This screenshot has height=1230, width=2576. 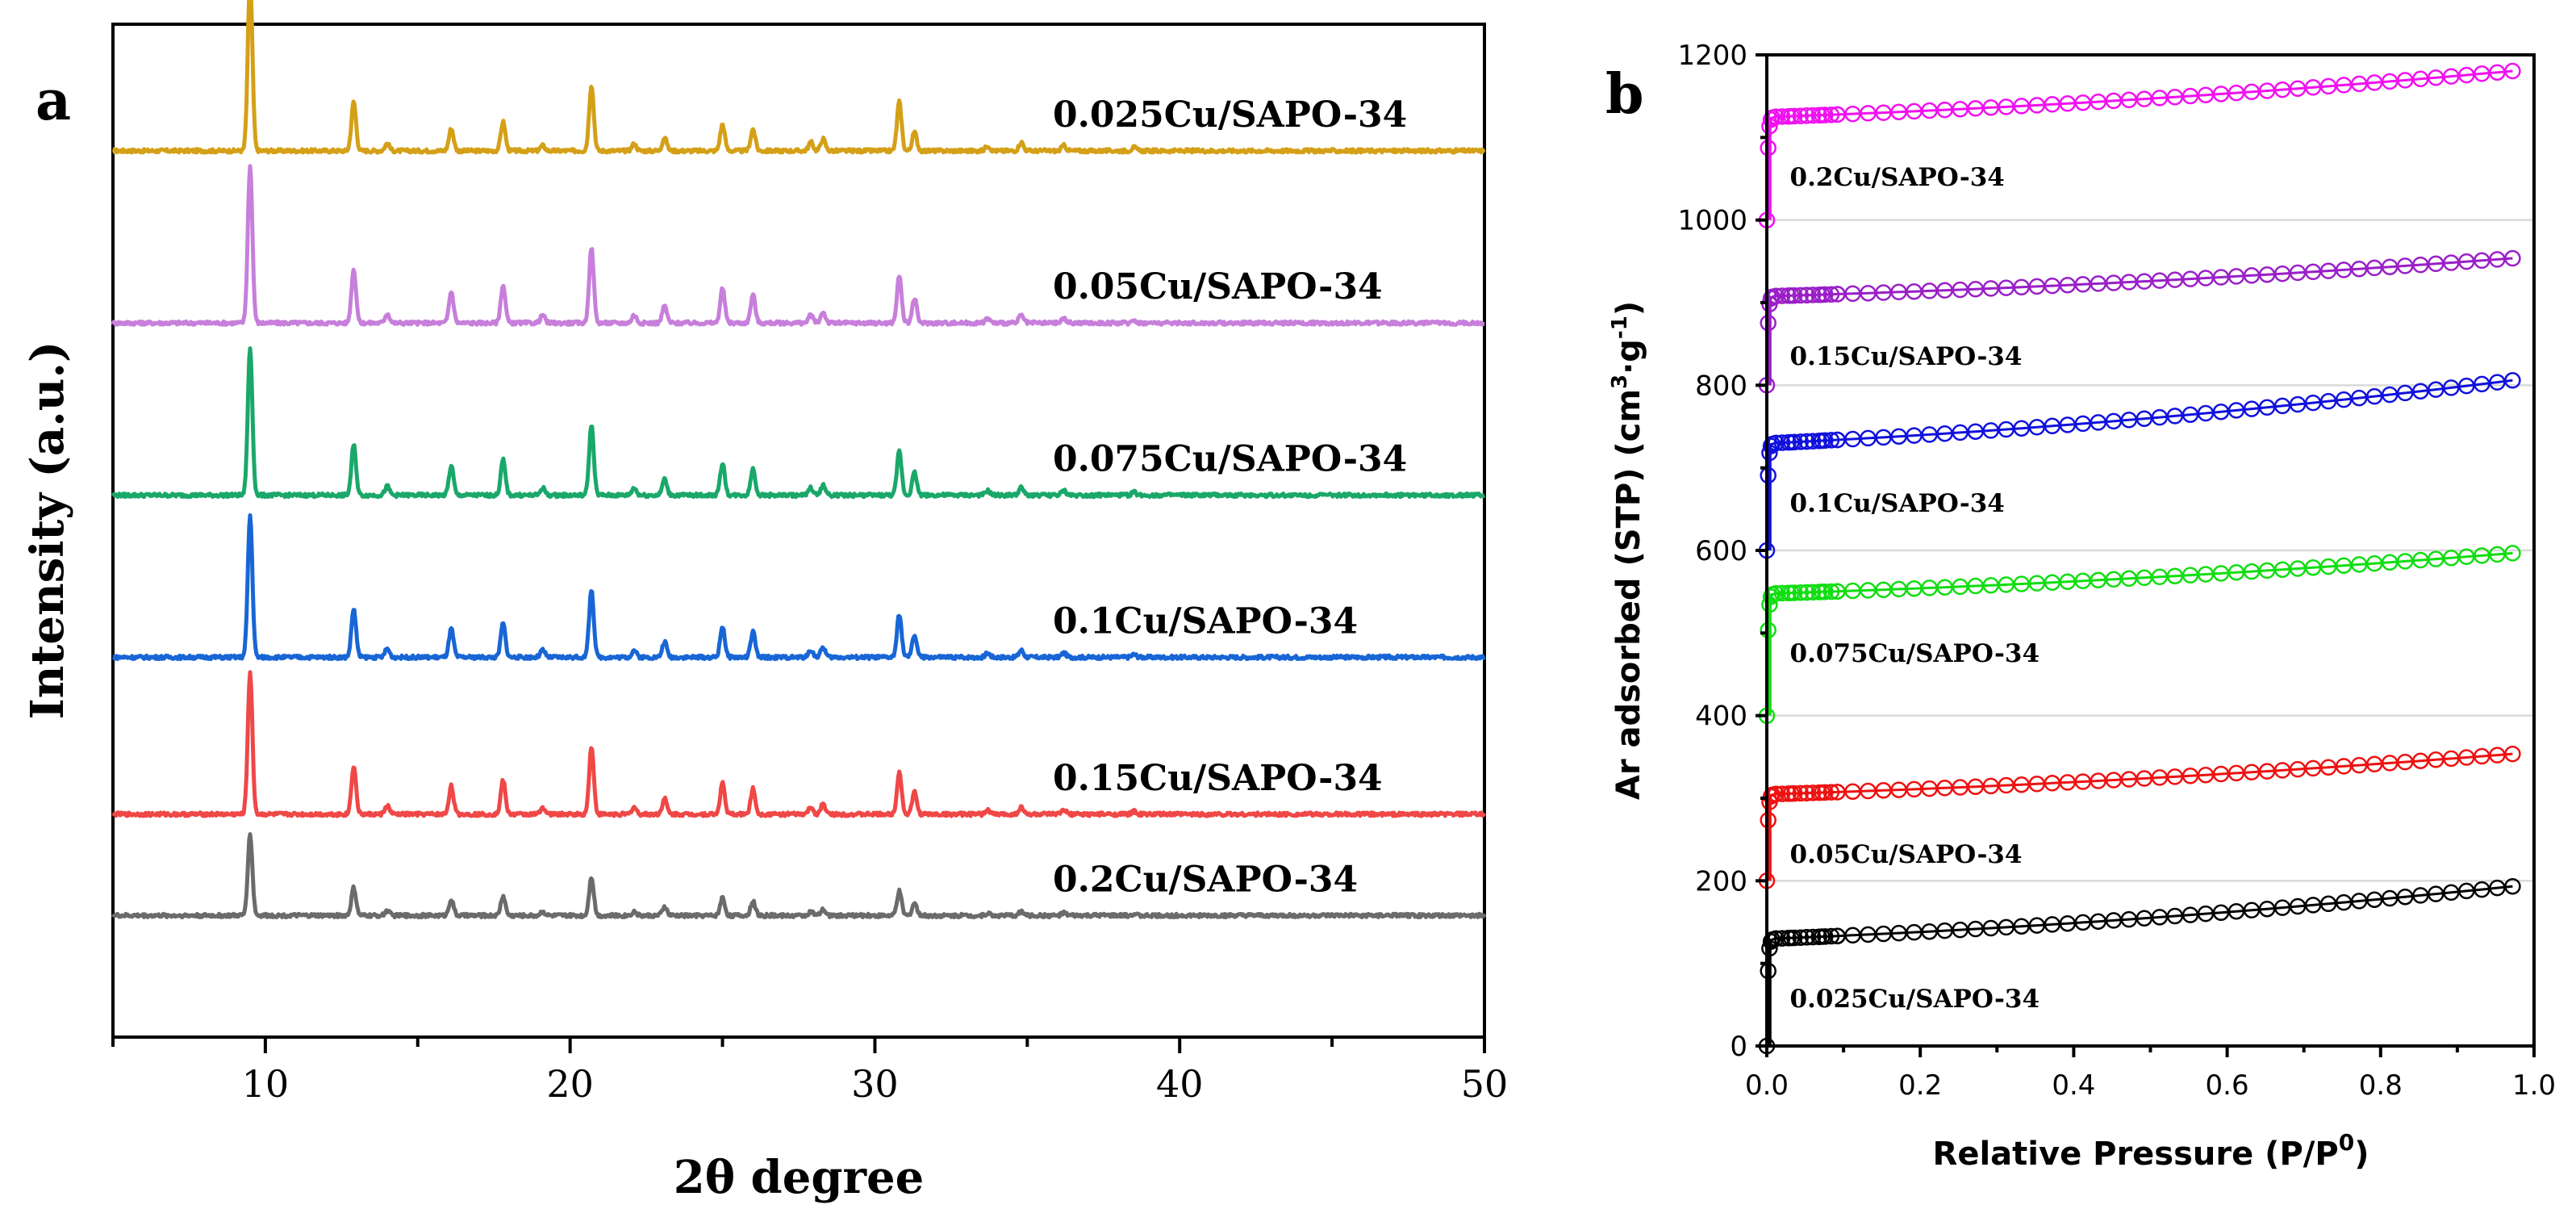 What do you see at coordinates (1915, 653) in the screenshot?
I see `panel-b-series-label: 0.075Cu/SAPO-34` at bounding box center [1915, 653].